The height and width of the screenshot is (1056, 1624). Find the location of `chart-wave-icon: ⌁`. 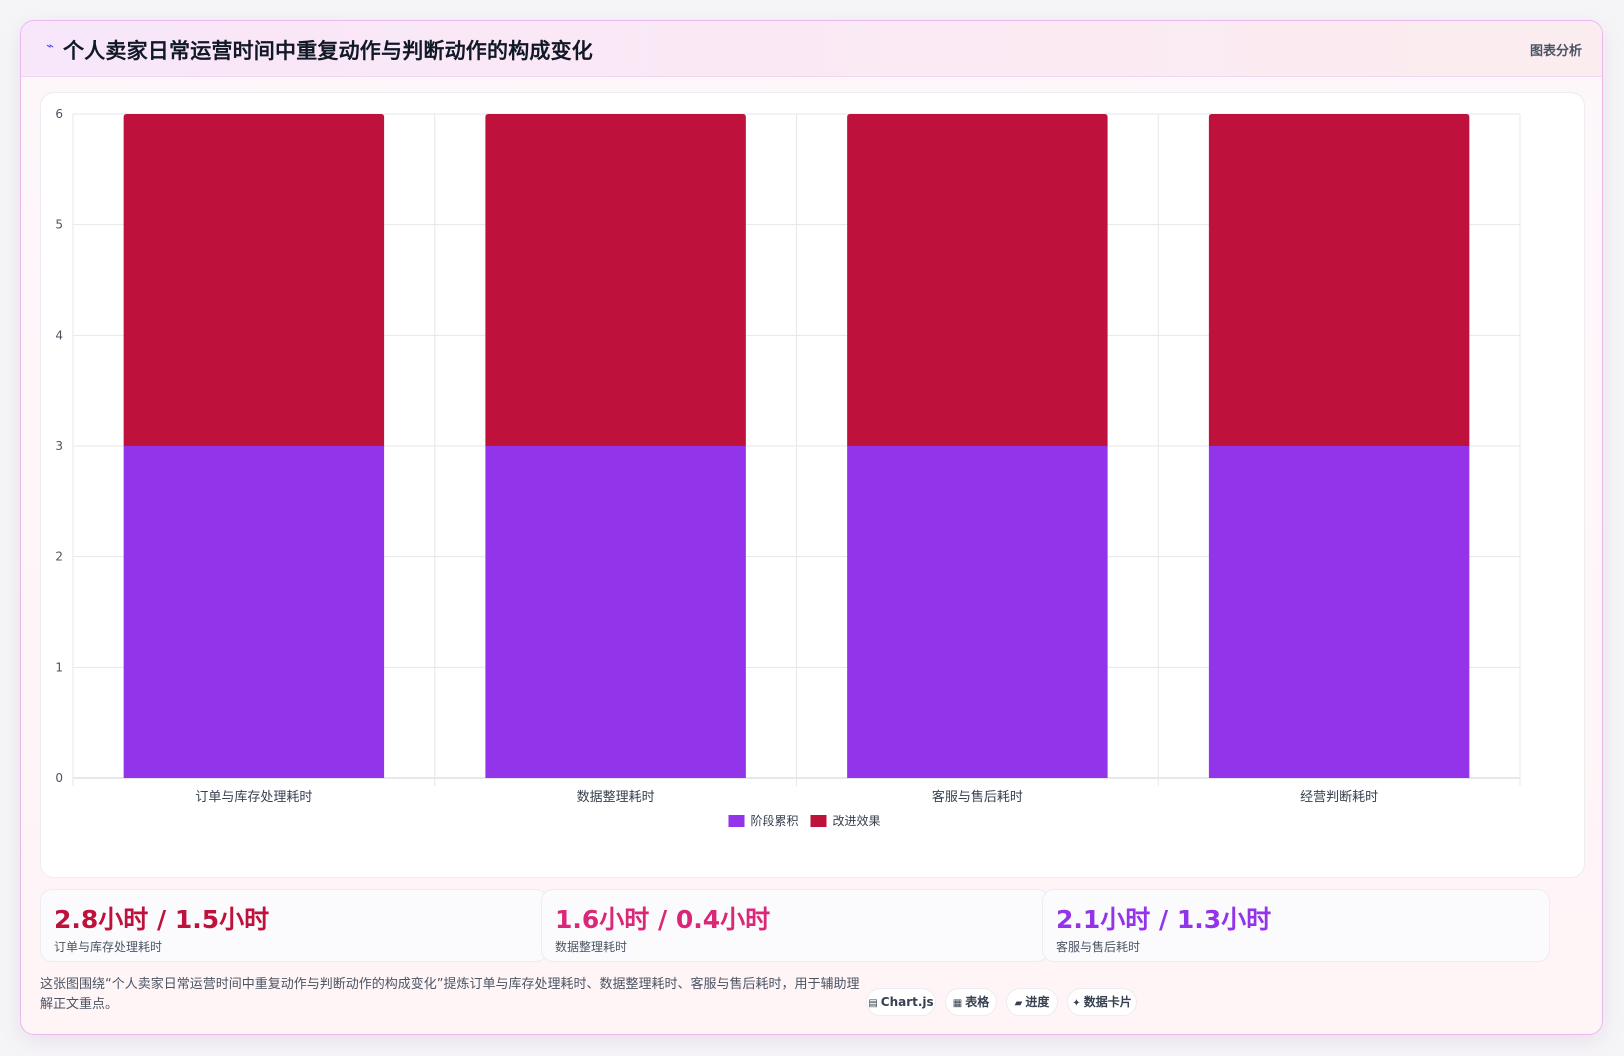

chart-wave-icon: ⌁ is located at coordinates (50, 46).